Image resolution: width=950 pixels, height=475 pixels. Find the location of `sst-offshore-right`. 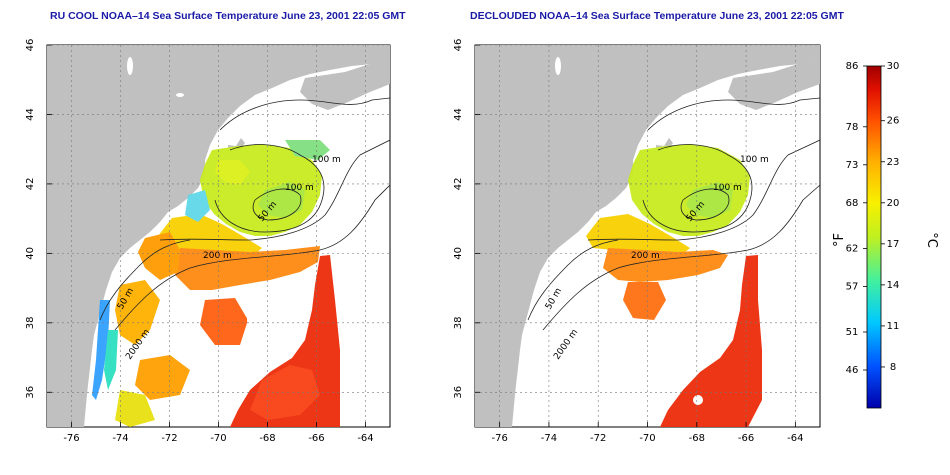

sst-offshore-right is located at coordinates (644, 301).